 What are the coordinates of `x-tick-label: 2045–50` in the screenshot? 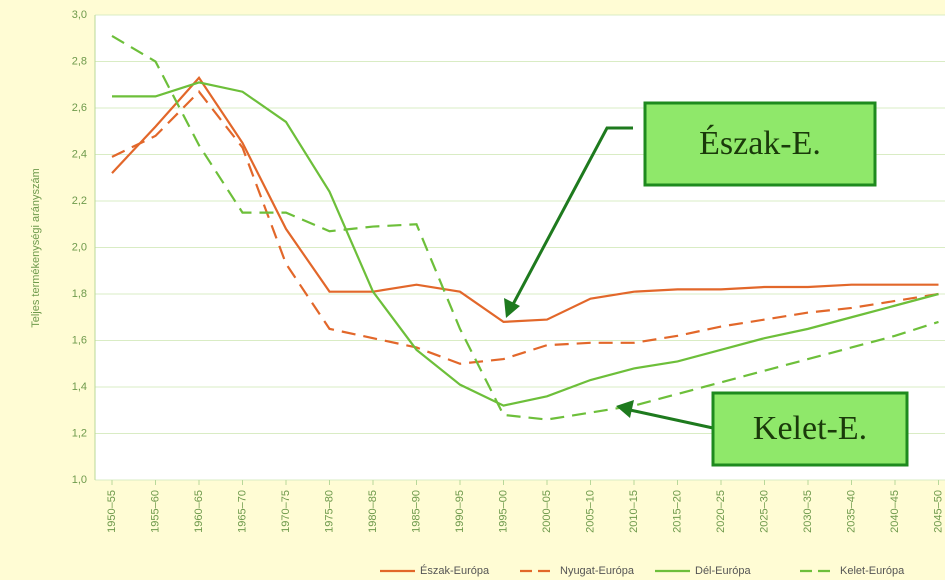 It's located at (938, 511).